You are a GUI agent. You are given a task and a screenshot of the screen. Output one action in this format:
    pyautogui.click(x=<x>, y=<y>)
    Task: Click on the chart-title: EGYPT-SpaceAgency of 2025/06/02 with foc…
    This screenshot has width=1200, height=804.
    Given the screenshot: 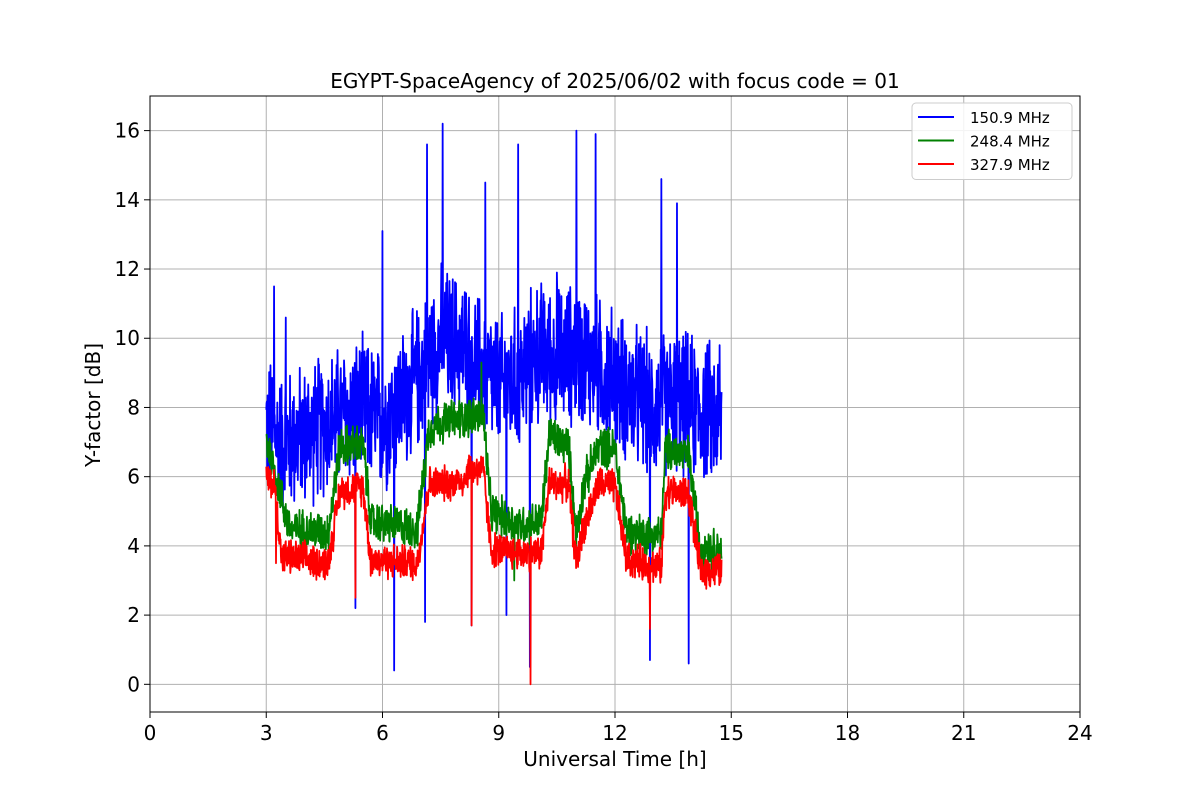 What is the action you would take?
    pyautogui.click(x=614, y=81)
    